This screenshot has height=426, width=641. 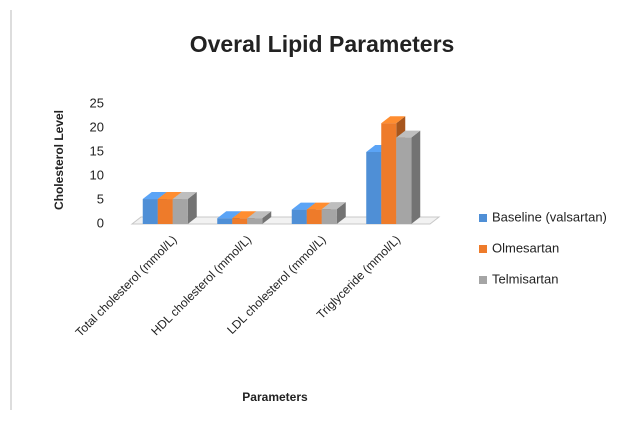 I want to click on y-tick-label: 20, so click(x=97, y=126).